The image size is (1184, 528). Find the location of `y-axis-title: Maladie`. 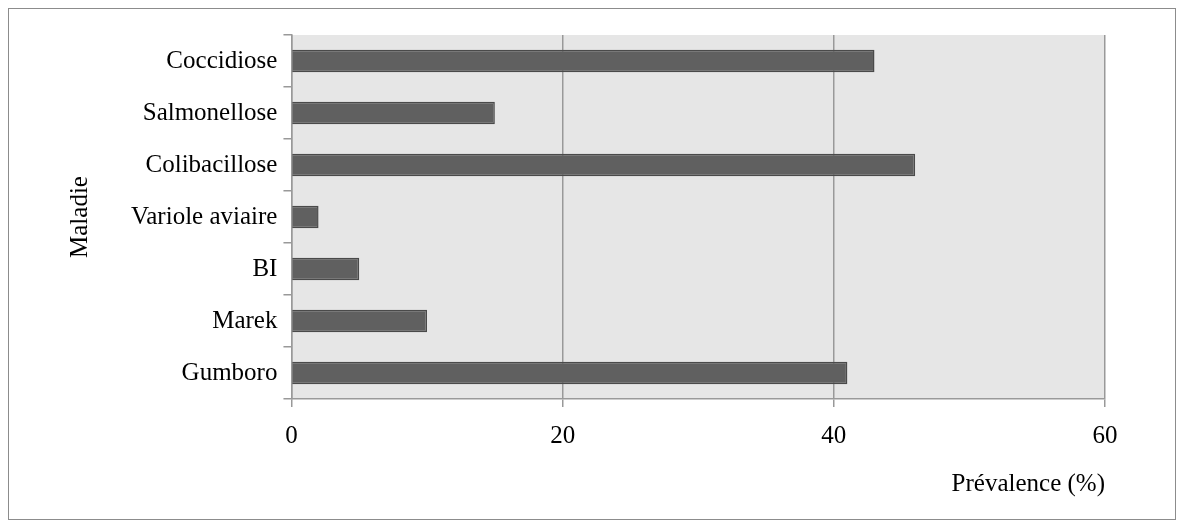

y-axis-title: Maladie is located at coordinates (78, 217).